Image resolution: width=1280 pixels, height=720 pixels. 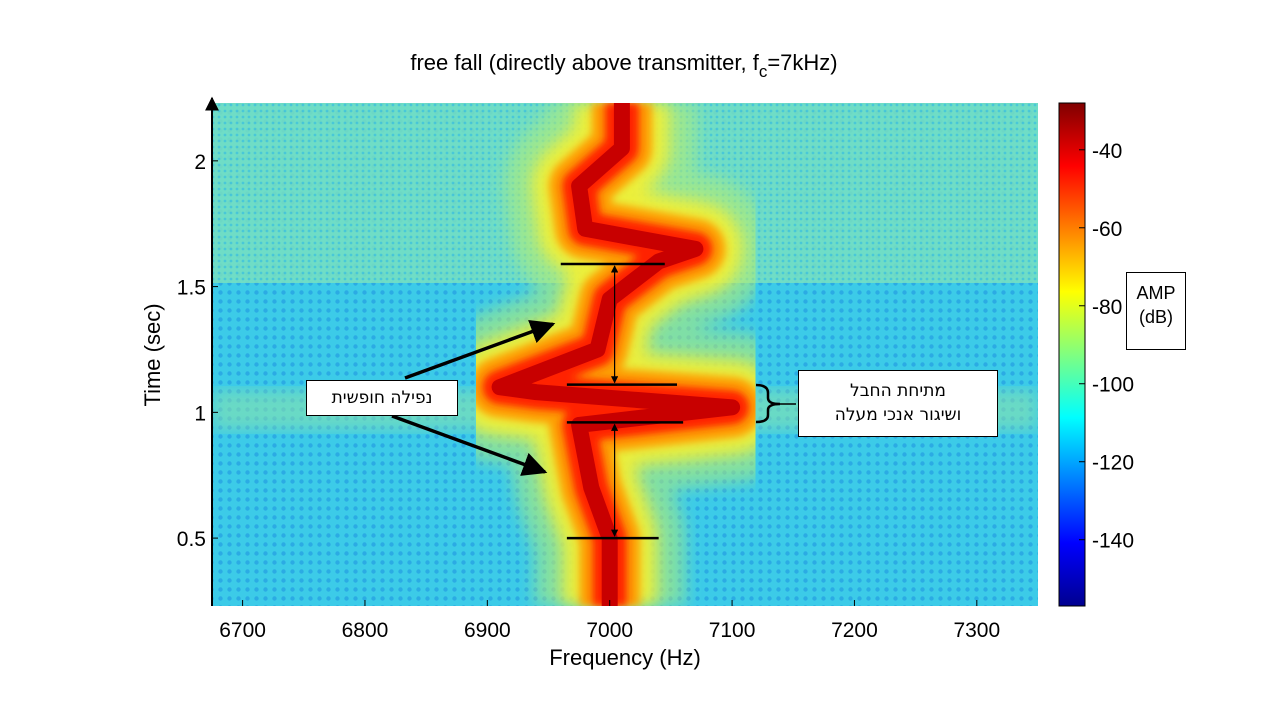 I want to click on x-tick-label: 6700, so click(x=242, y=630).